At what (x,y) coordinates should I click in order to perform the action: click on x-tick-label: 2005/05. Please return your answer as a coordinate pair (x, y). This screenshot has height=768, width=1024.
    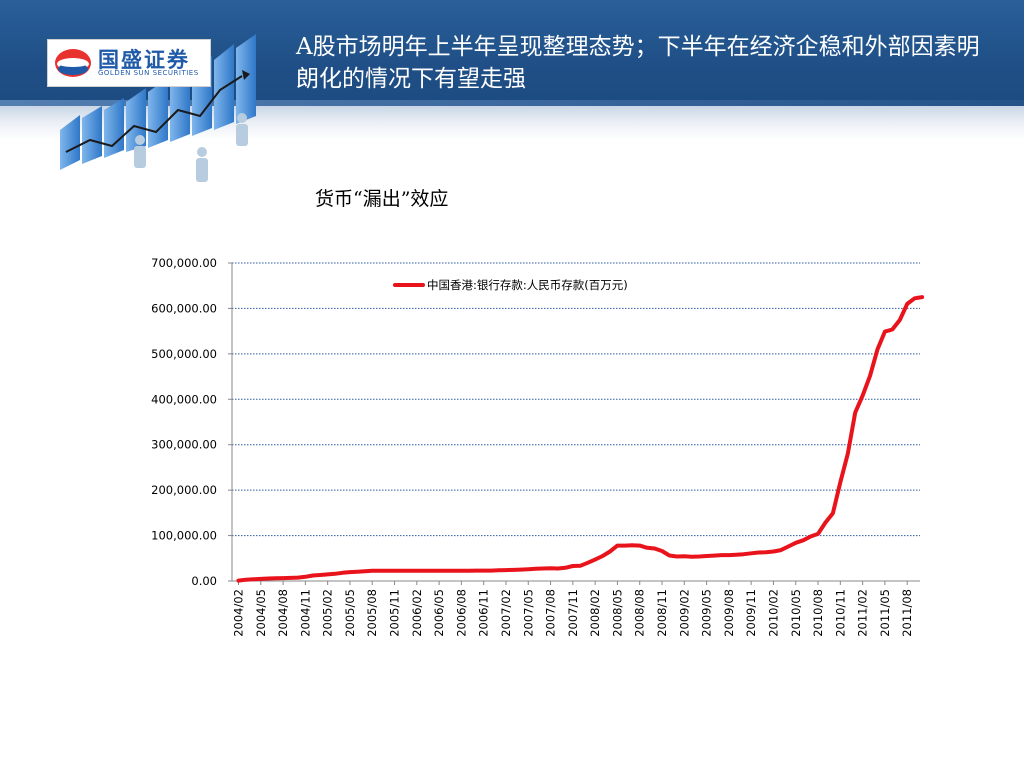
    Looking at the image, I should click on (350, 613).